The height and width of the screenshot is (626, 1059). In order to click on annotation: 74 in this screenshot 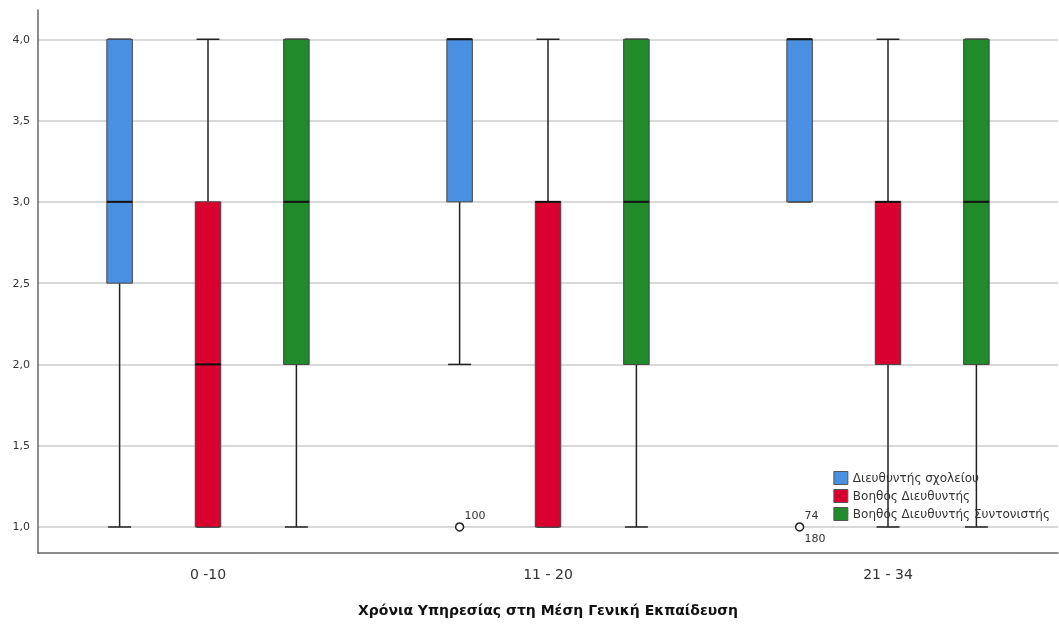, I will do `click(811, 515)`.